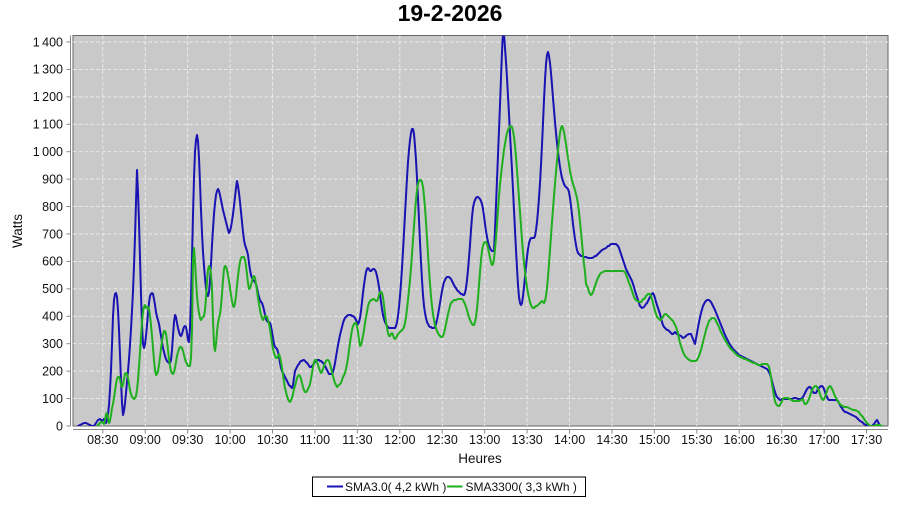 Image resolution: width=900 pixels, height=505 pixels. I want to click on svg-text: 1 000, so click(48, 152).